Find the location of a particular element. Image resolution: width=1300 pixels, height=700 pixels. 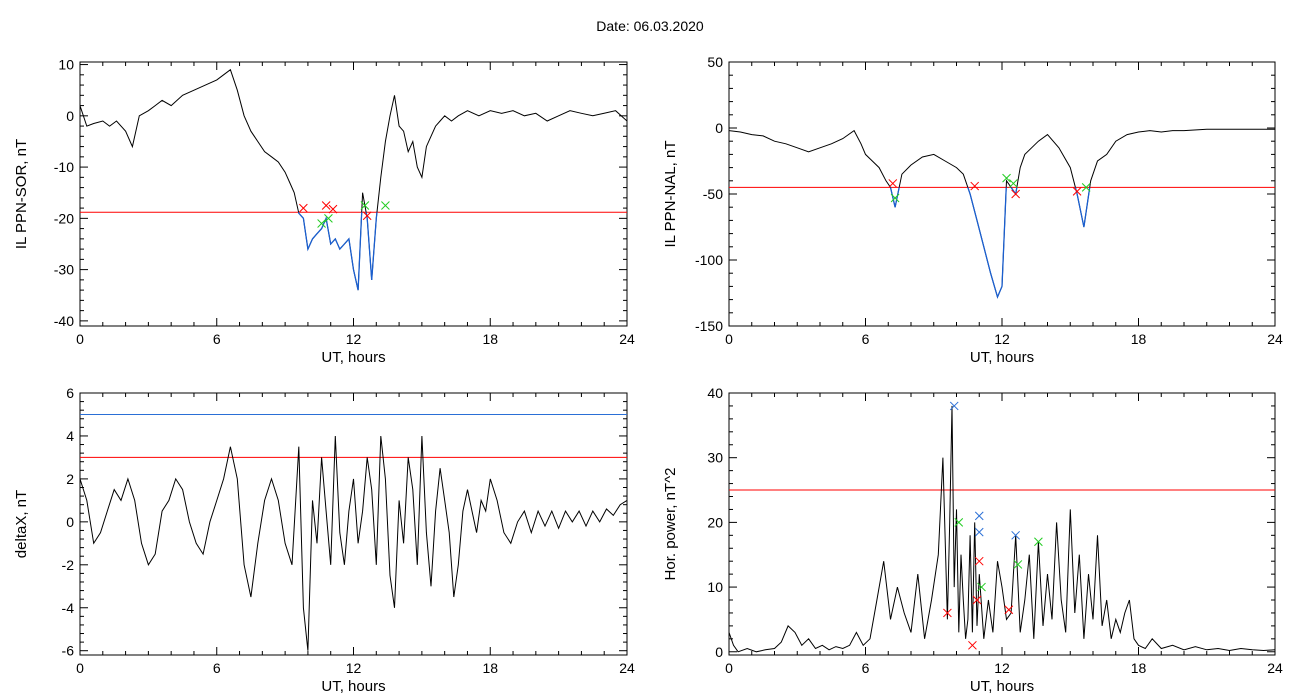

y-axis-label: IL PPN-NAL, nT is located at coordinates (670, 194).